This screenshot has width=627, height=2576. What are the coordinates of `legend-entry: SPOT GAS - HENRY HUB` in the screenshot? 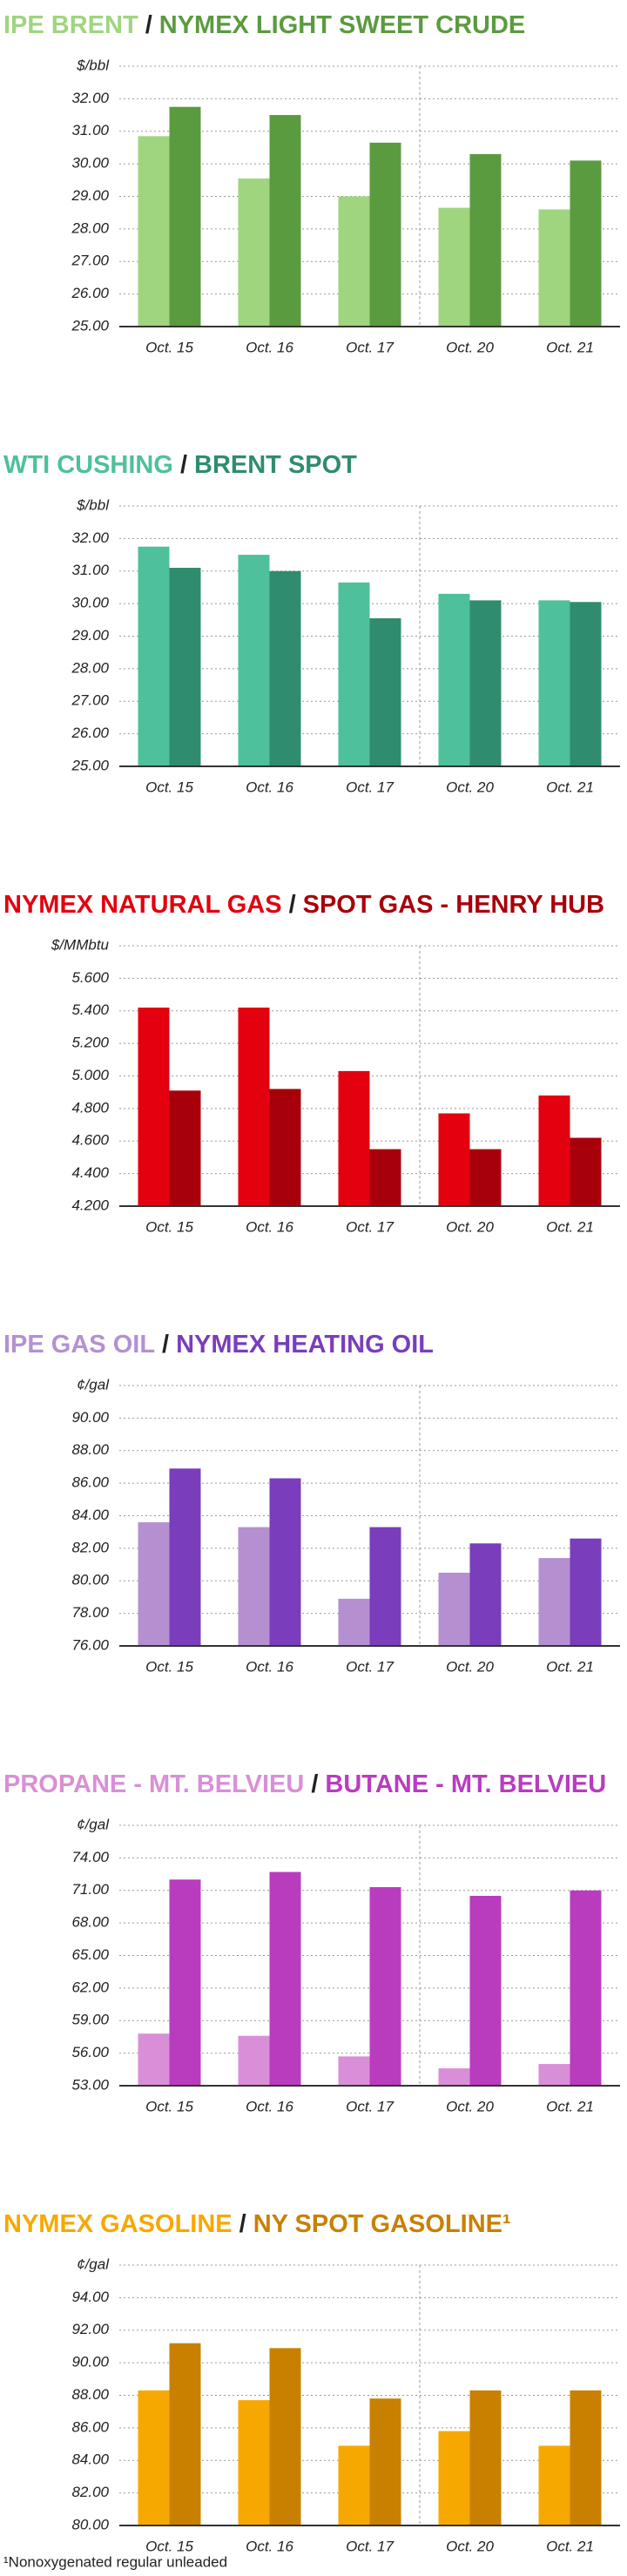 It's located at (453, 905).